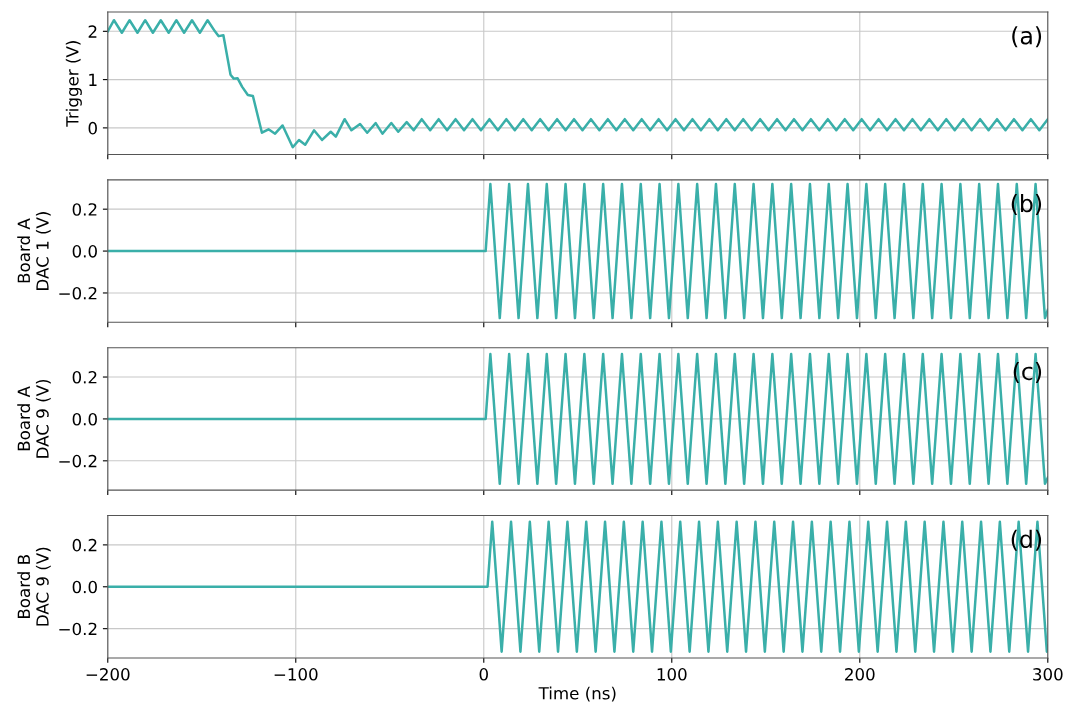 This screenshot has width=1067, height=706. Describe the element at coordinates (296, 674) in the screenshot. I see `x-tick-label: −100` at that location.